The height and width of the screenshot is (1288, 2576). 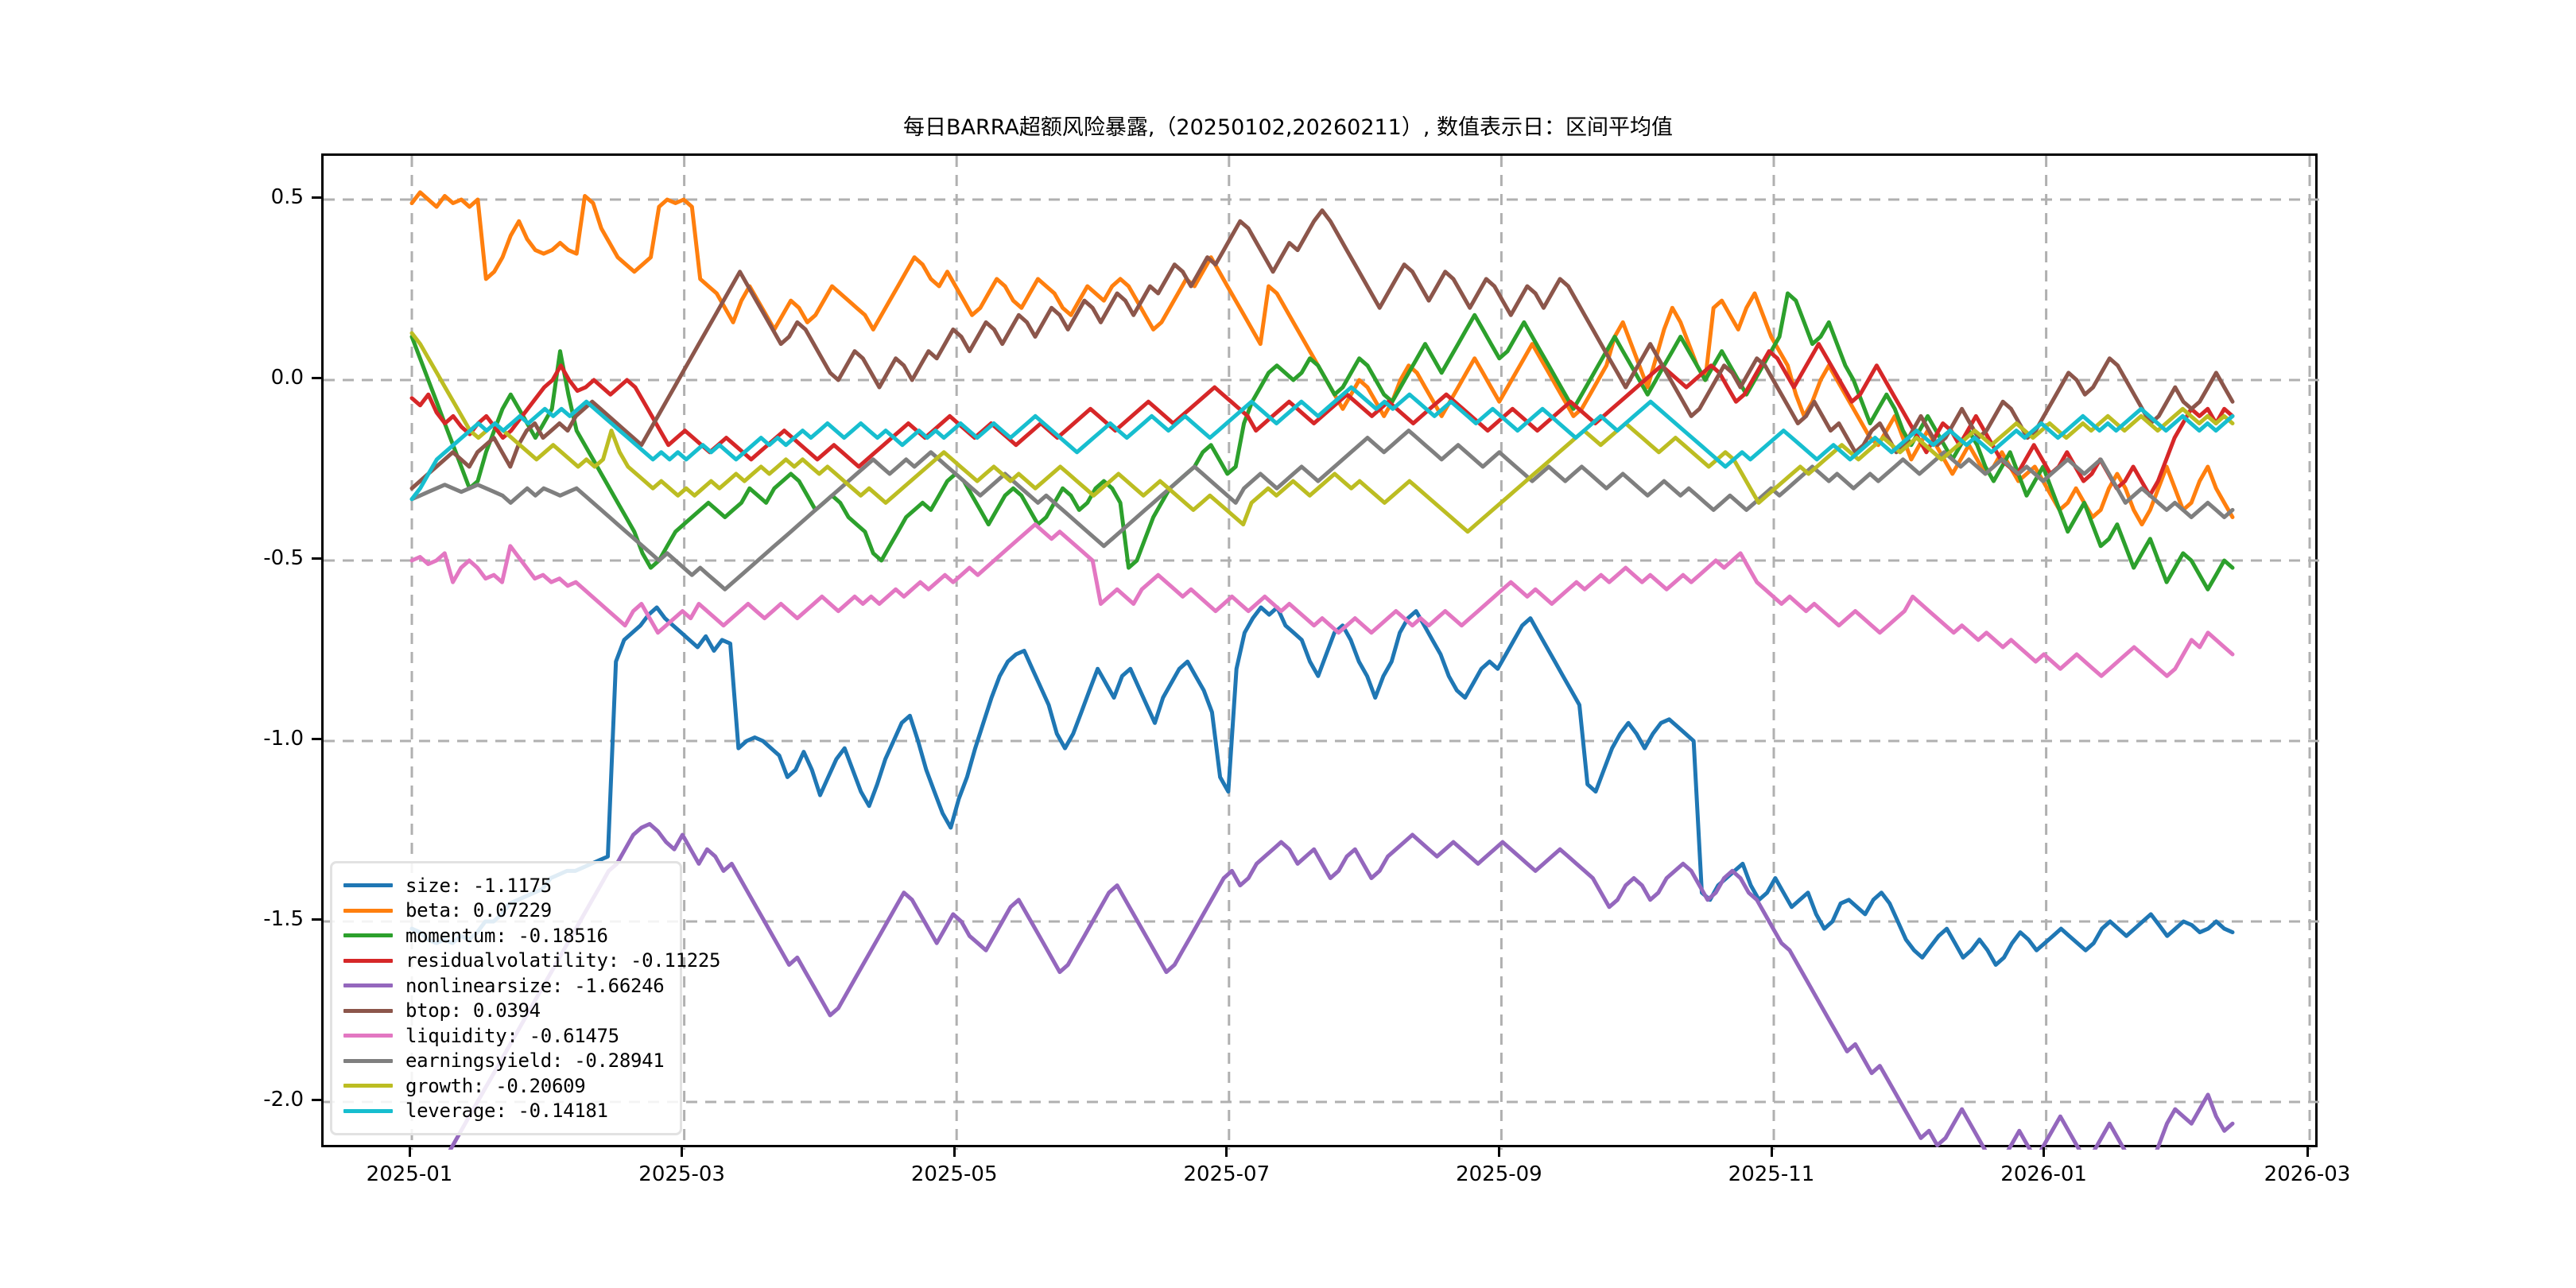 What do you see at coordinates (368, 1060) in the screenshot?
I see `legend-swatch-earningsyield` at bounding box center [368, 1060].